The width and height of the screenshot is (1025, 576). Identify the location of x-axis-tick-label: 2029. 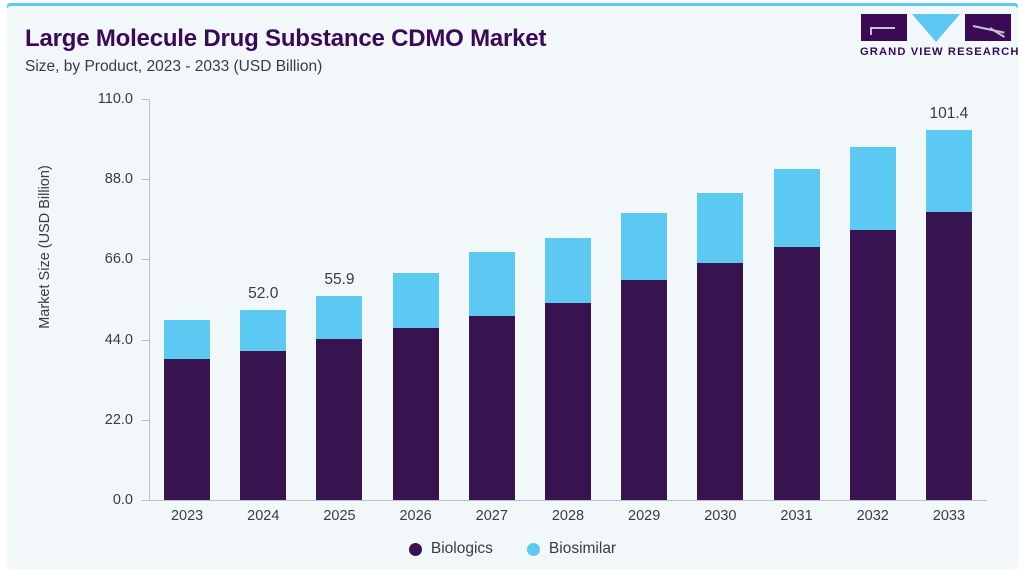
(644, 516).